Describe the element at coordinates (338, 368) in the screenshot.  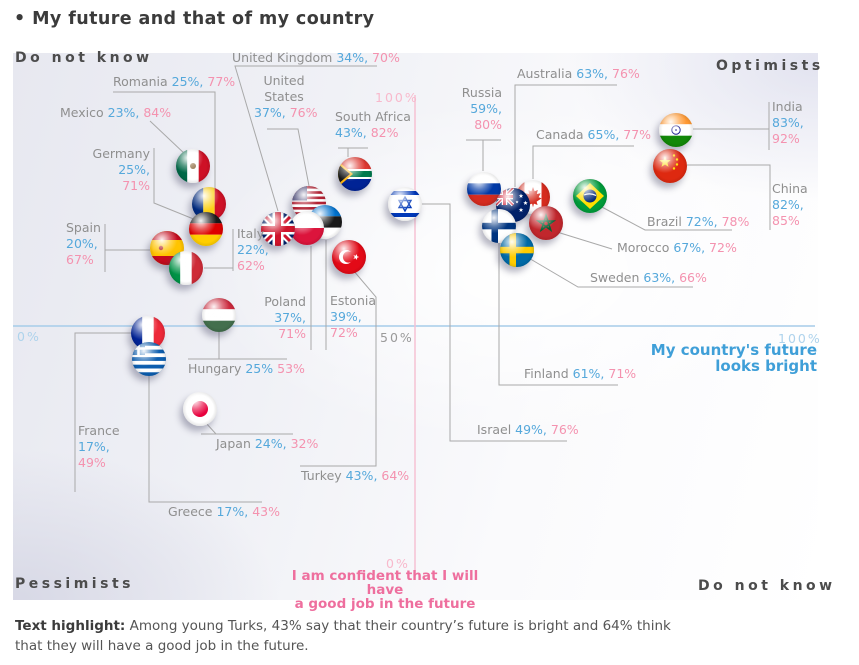
I see `callout-line-turkey` at that location.